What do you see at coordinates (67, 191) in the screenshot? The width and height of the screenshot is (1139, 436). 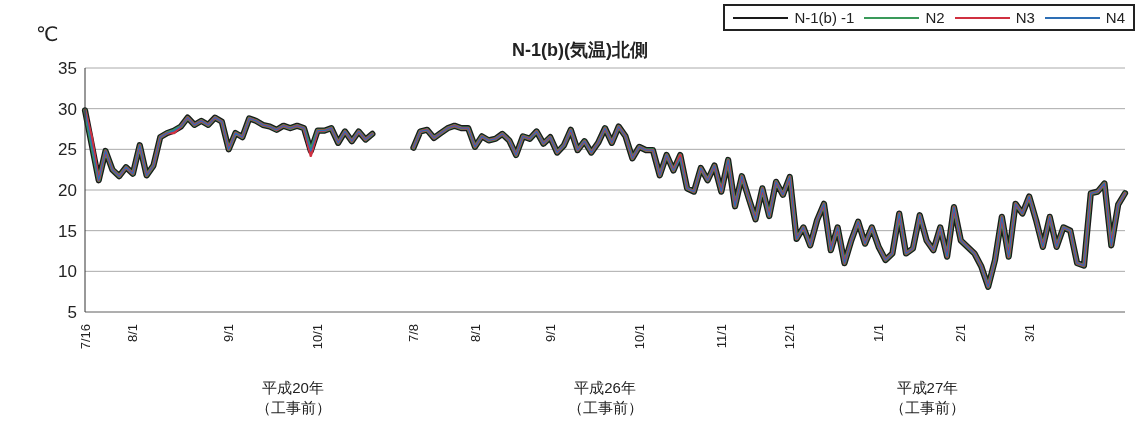 I see `y-tick-label: 20` at bounding box center [67, 191].